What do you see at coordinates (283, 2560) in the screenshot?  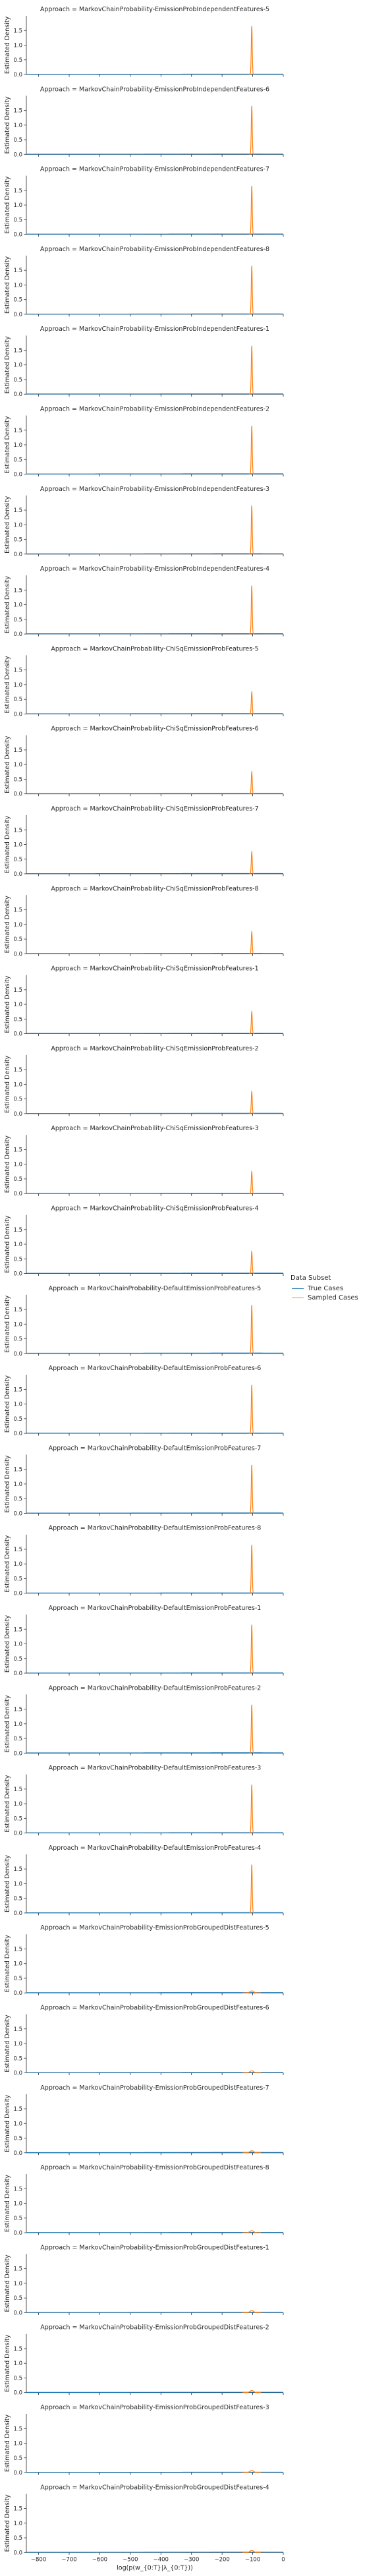 I see `x-tick-label: 0` at bounding box center [283, 2560].